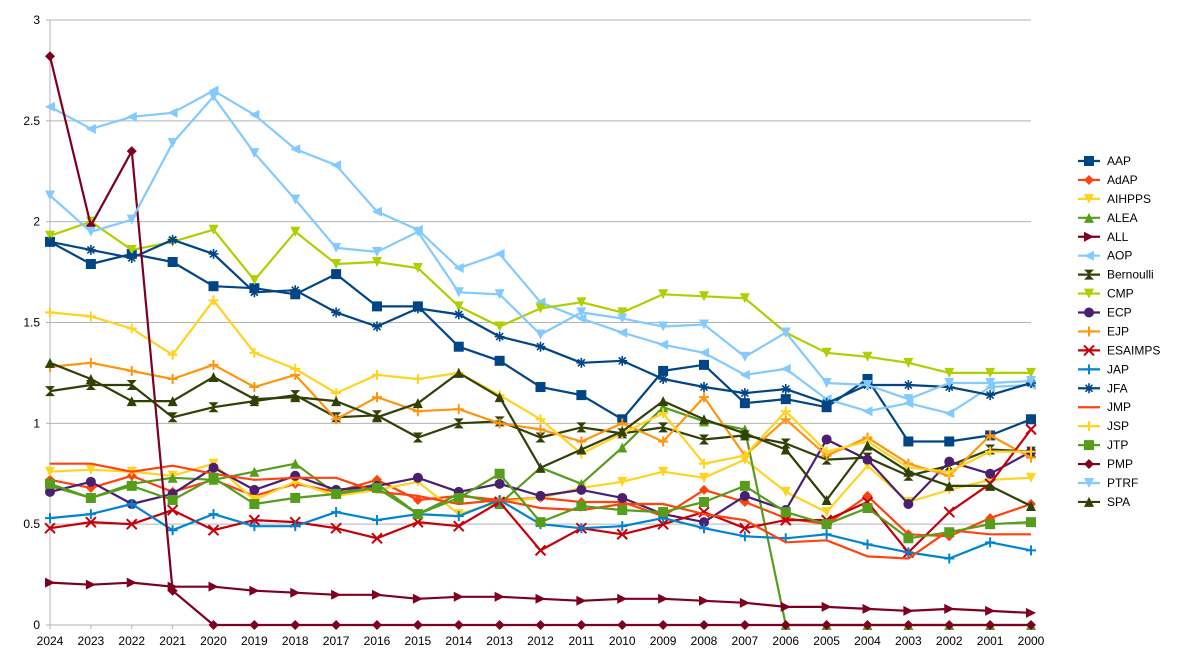 This screenshot has width=1178, height=663. I want to click on x-tick-label: 2024, so click(50, 641).